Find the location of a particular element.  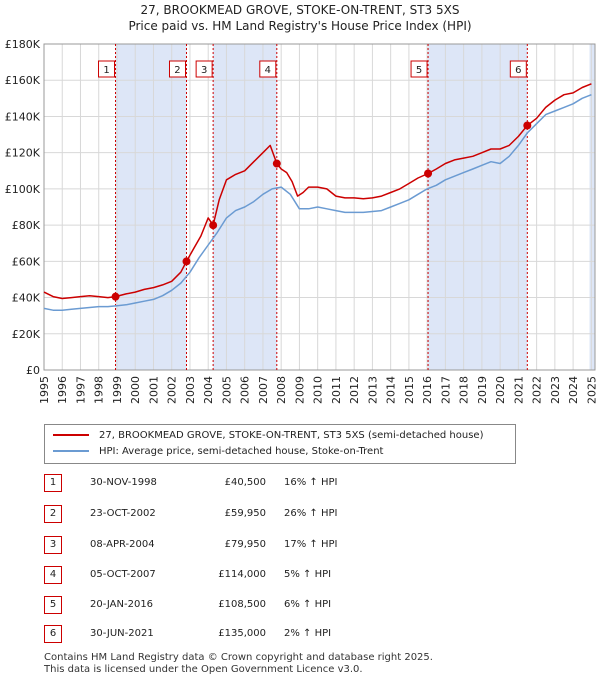

x-tick-label: 2005 is located at coordinates (226, 390).